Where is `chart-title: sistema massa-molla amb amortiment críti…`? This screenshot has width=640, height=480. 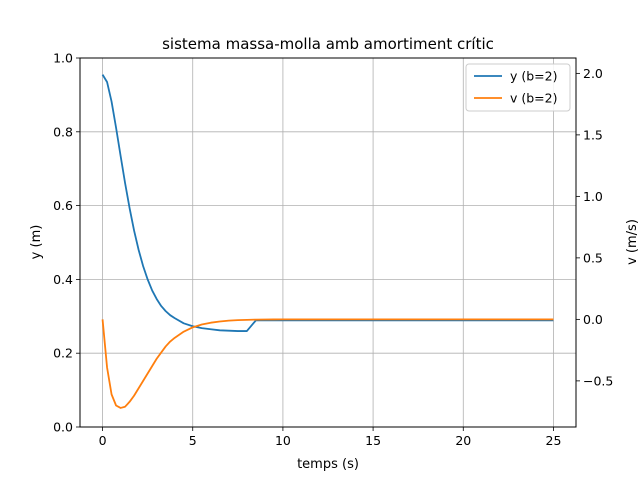 chart-title: sistema massa-molla amb amortiment críti… is located at coordinates (328, 44).